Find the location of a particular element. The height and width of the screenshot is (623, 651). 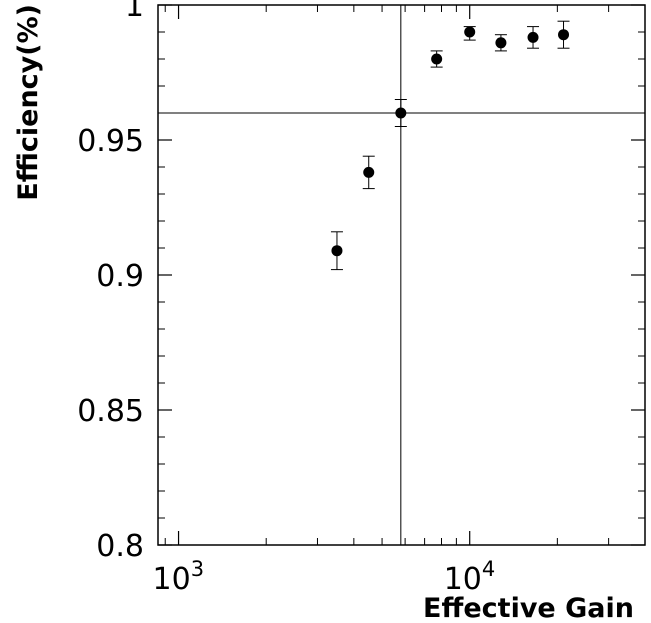

y-axis-label: Efficiency(%) is located at coordinates (28, 102).